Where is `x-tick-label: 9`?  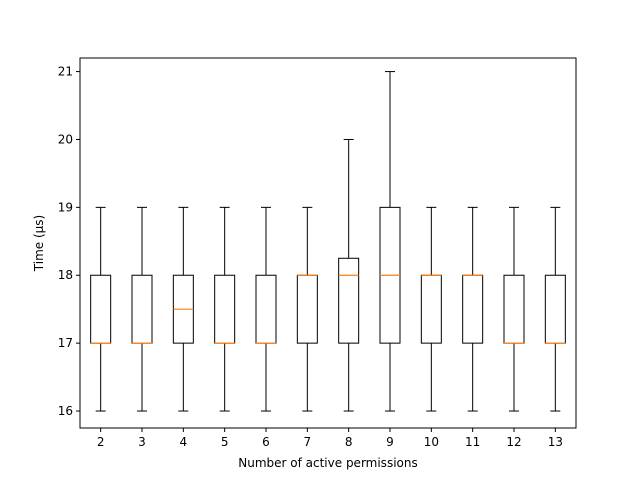 x-tick-label: 9 is located at coordinates (390, 442).